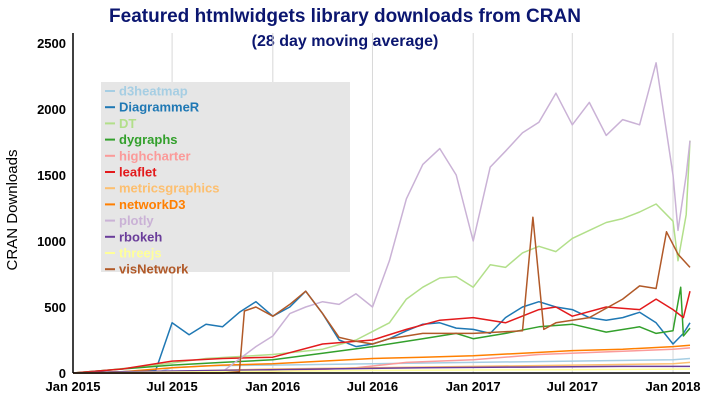 Image resolution: width=702 pixels, height=400 pixels. Describe the element at coordinates (12, 210) in the screenshot. I see `y-axis-label: CRAN Downloads` at that location.